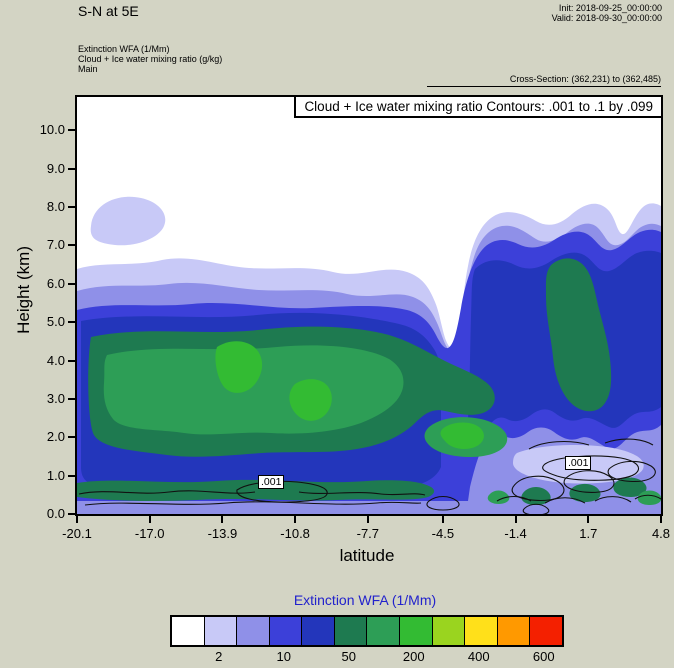  What do you see at coordinates (108, 11) in the screenshot?
I see `page-title: S-N at 5E` at bounding box center [108, 11].